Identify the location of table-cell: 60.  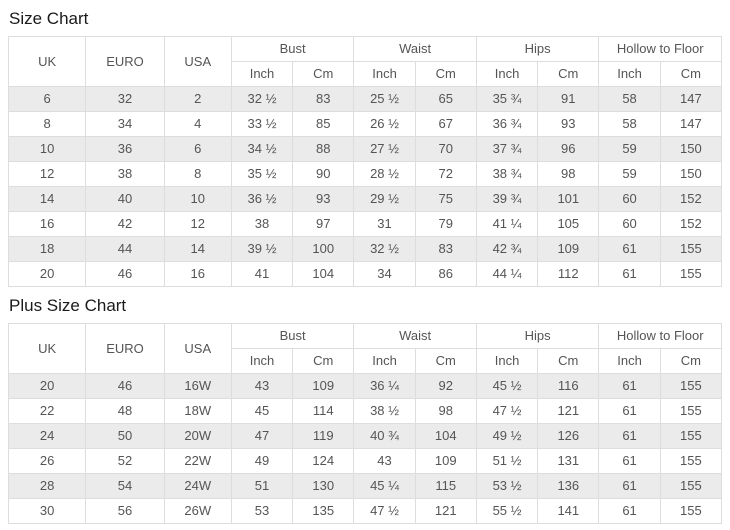
(629, 224).